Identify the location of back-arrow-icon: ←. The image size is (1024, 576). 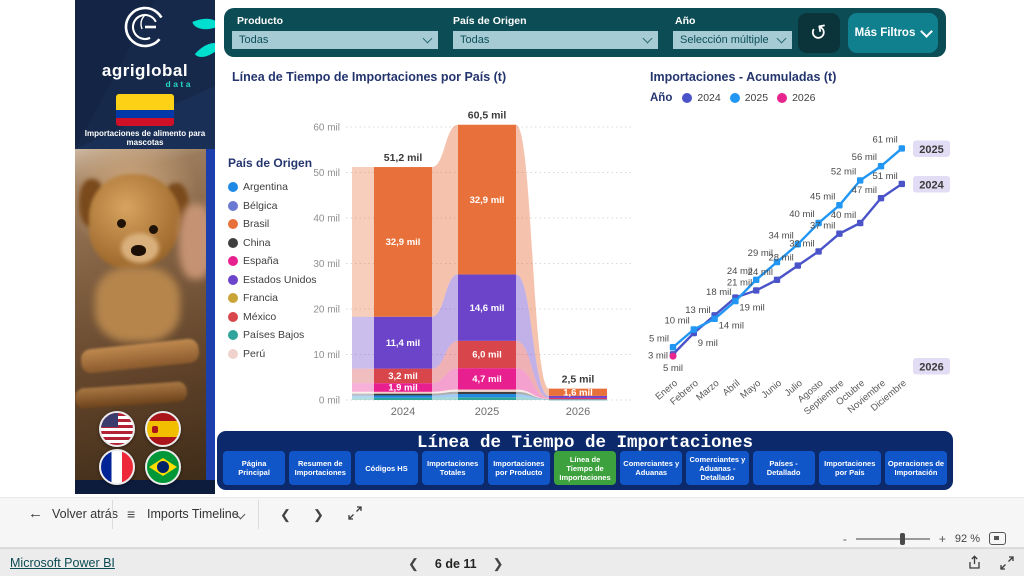
(35, 513).